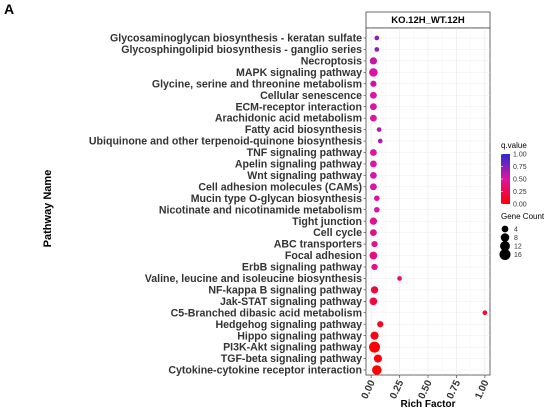 The width and height of the screenshot is (550, 411). What do you see at coordinates (304, 176) in the screenshot?
I see `y-tick-label: Wnt signaling pathway` at bounding box center [304, 176].